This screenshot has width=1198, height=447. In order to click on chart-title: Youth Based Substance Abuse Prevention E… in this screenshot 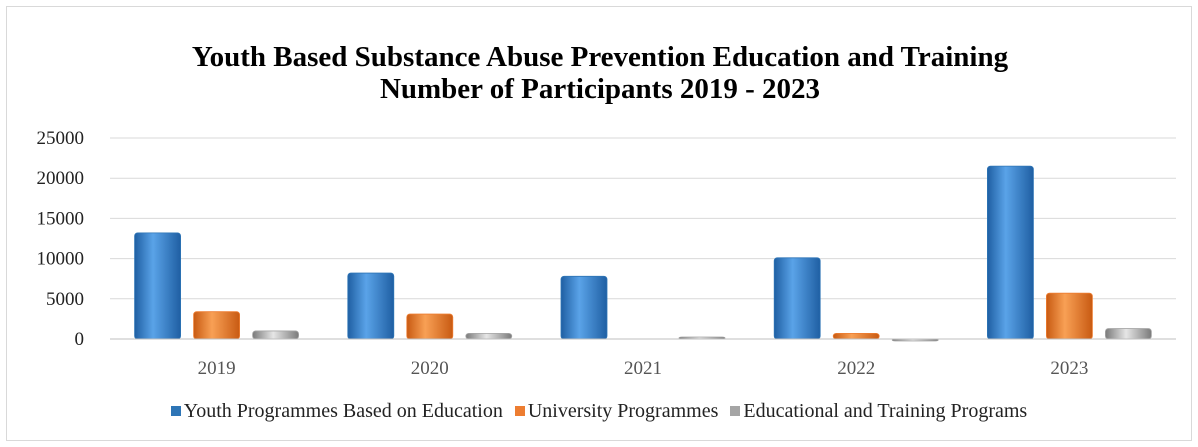, I will do `click(600, 73)`.